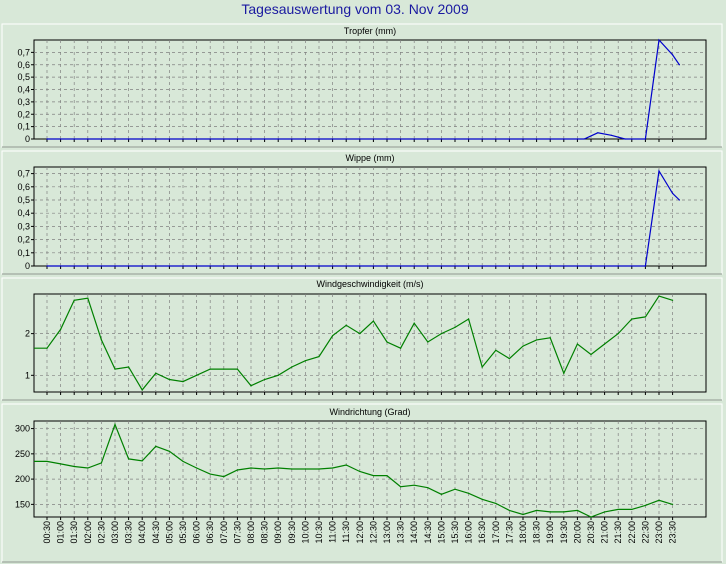 The image size is (726, 564). Describe the element at coordinates (360, 532) in the screenshot. I see `x-tick-label: 12:00` at that location.